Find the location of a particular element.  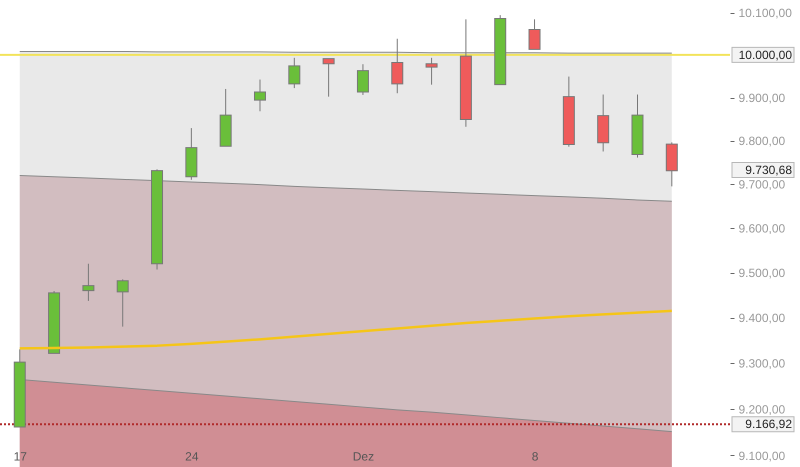

y-tick-label: 9.700,00 is located at coordinates (762, 185).